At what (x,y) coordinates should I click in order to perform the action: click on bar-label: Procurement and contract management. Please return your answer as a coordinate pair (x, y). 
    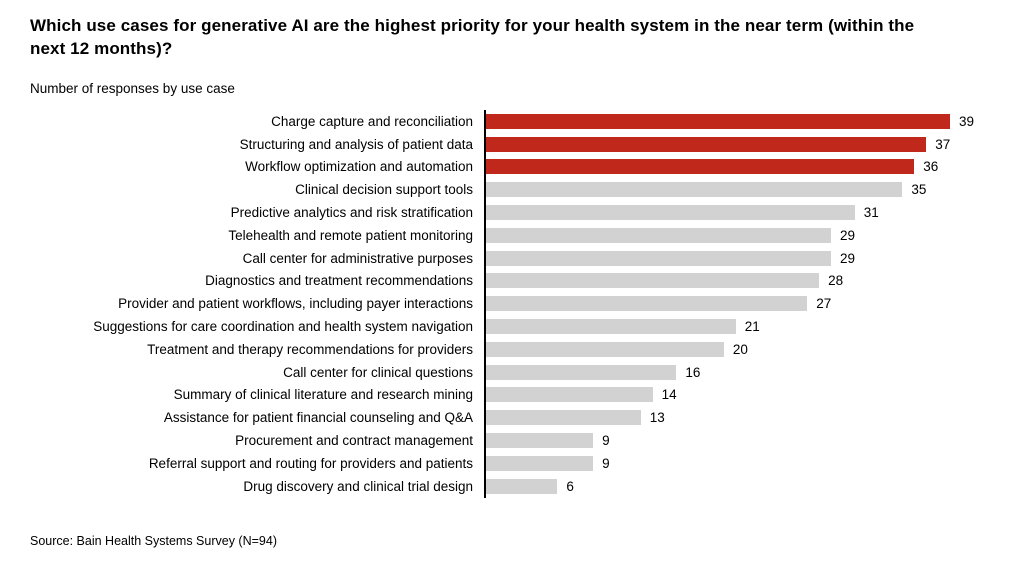
    Looking at the image, I should click on (354, 441).